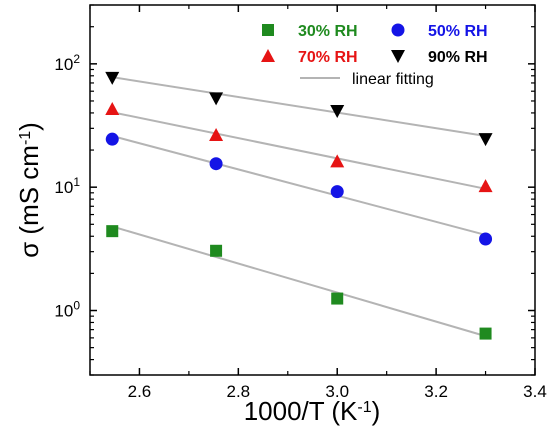  What do you see at coordinates (312, 411) in the screenshot?
I see `x-axis-title: 1000/T (K-1)` at bounding box center [312, 411].